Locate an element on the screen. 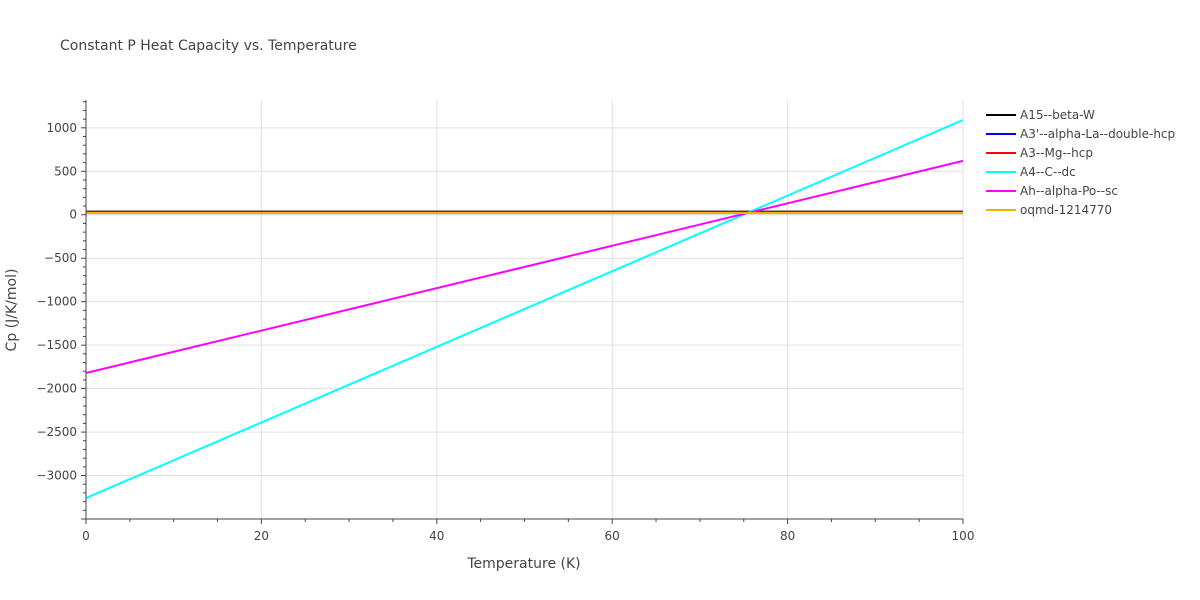  y-tick-label: −500 is located at coordinates (60, 258).